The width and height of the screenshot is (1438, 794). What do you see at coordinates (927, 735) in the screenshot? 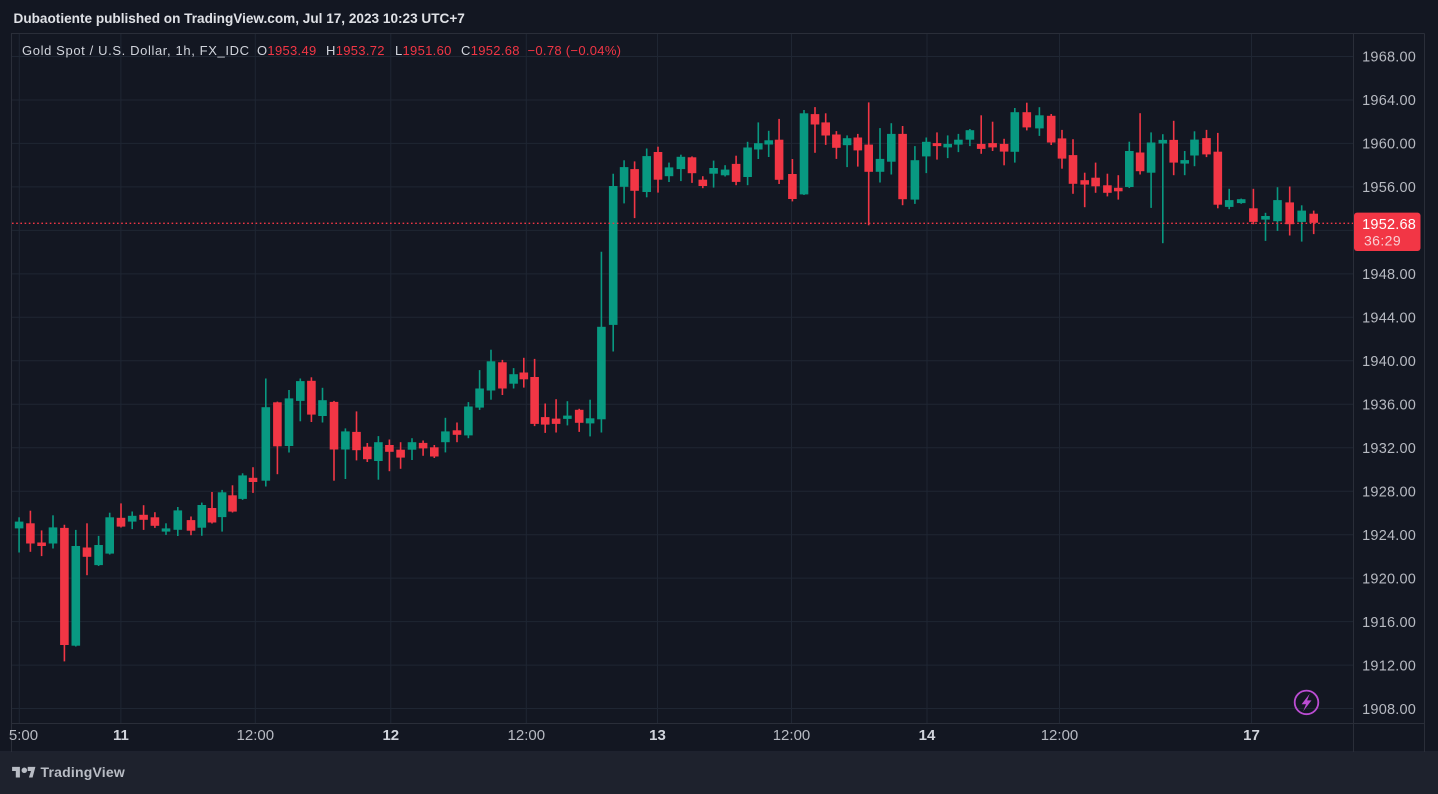
I see `svg-text: 14` at bounding box center [927, 735].